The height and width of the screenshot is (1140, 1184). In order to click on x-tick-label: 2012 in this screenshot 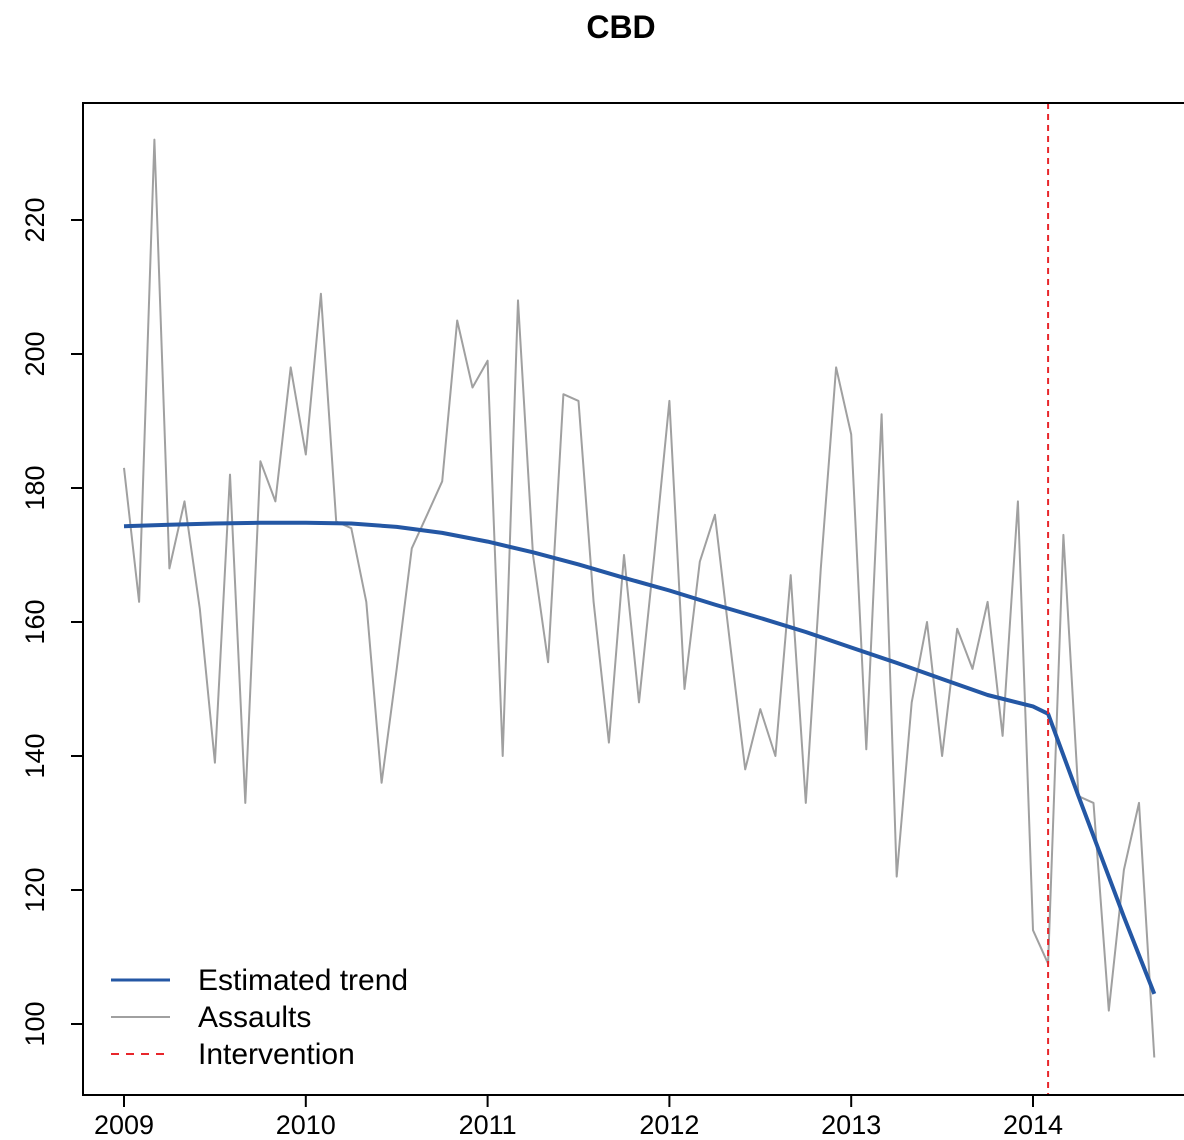, I will do `click(669, 1125)`.